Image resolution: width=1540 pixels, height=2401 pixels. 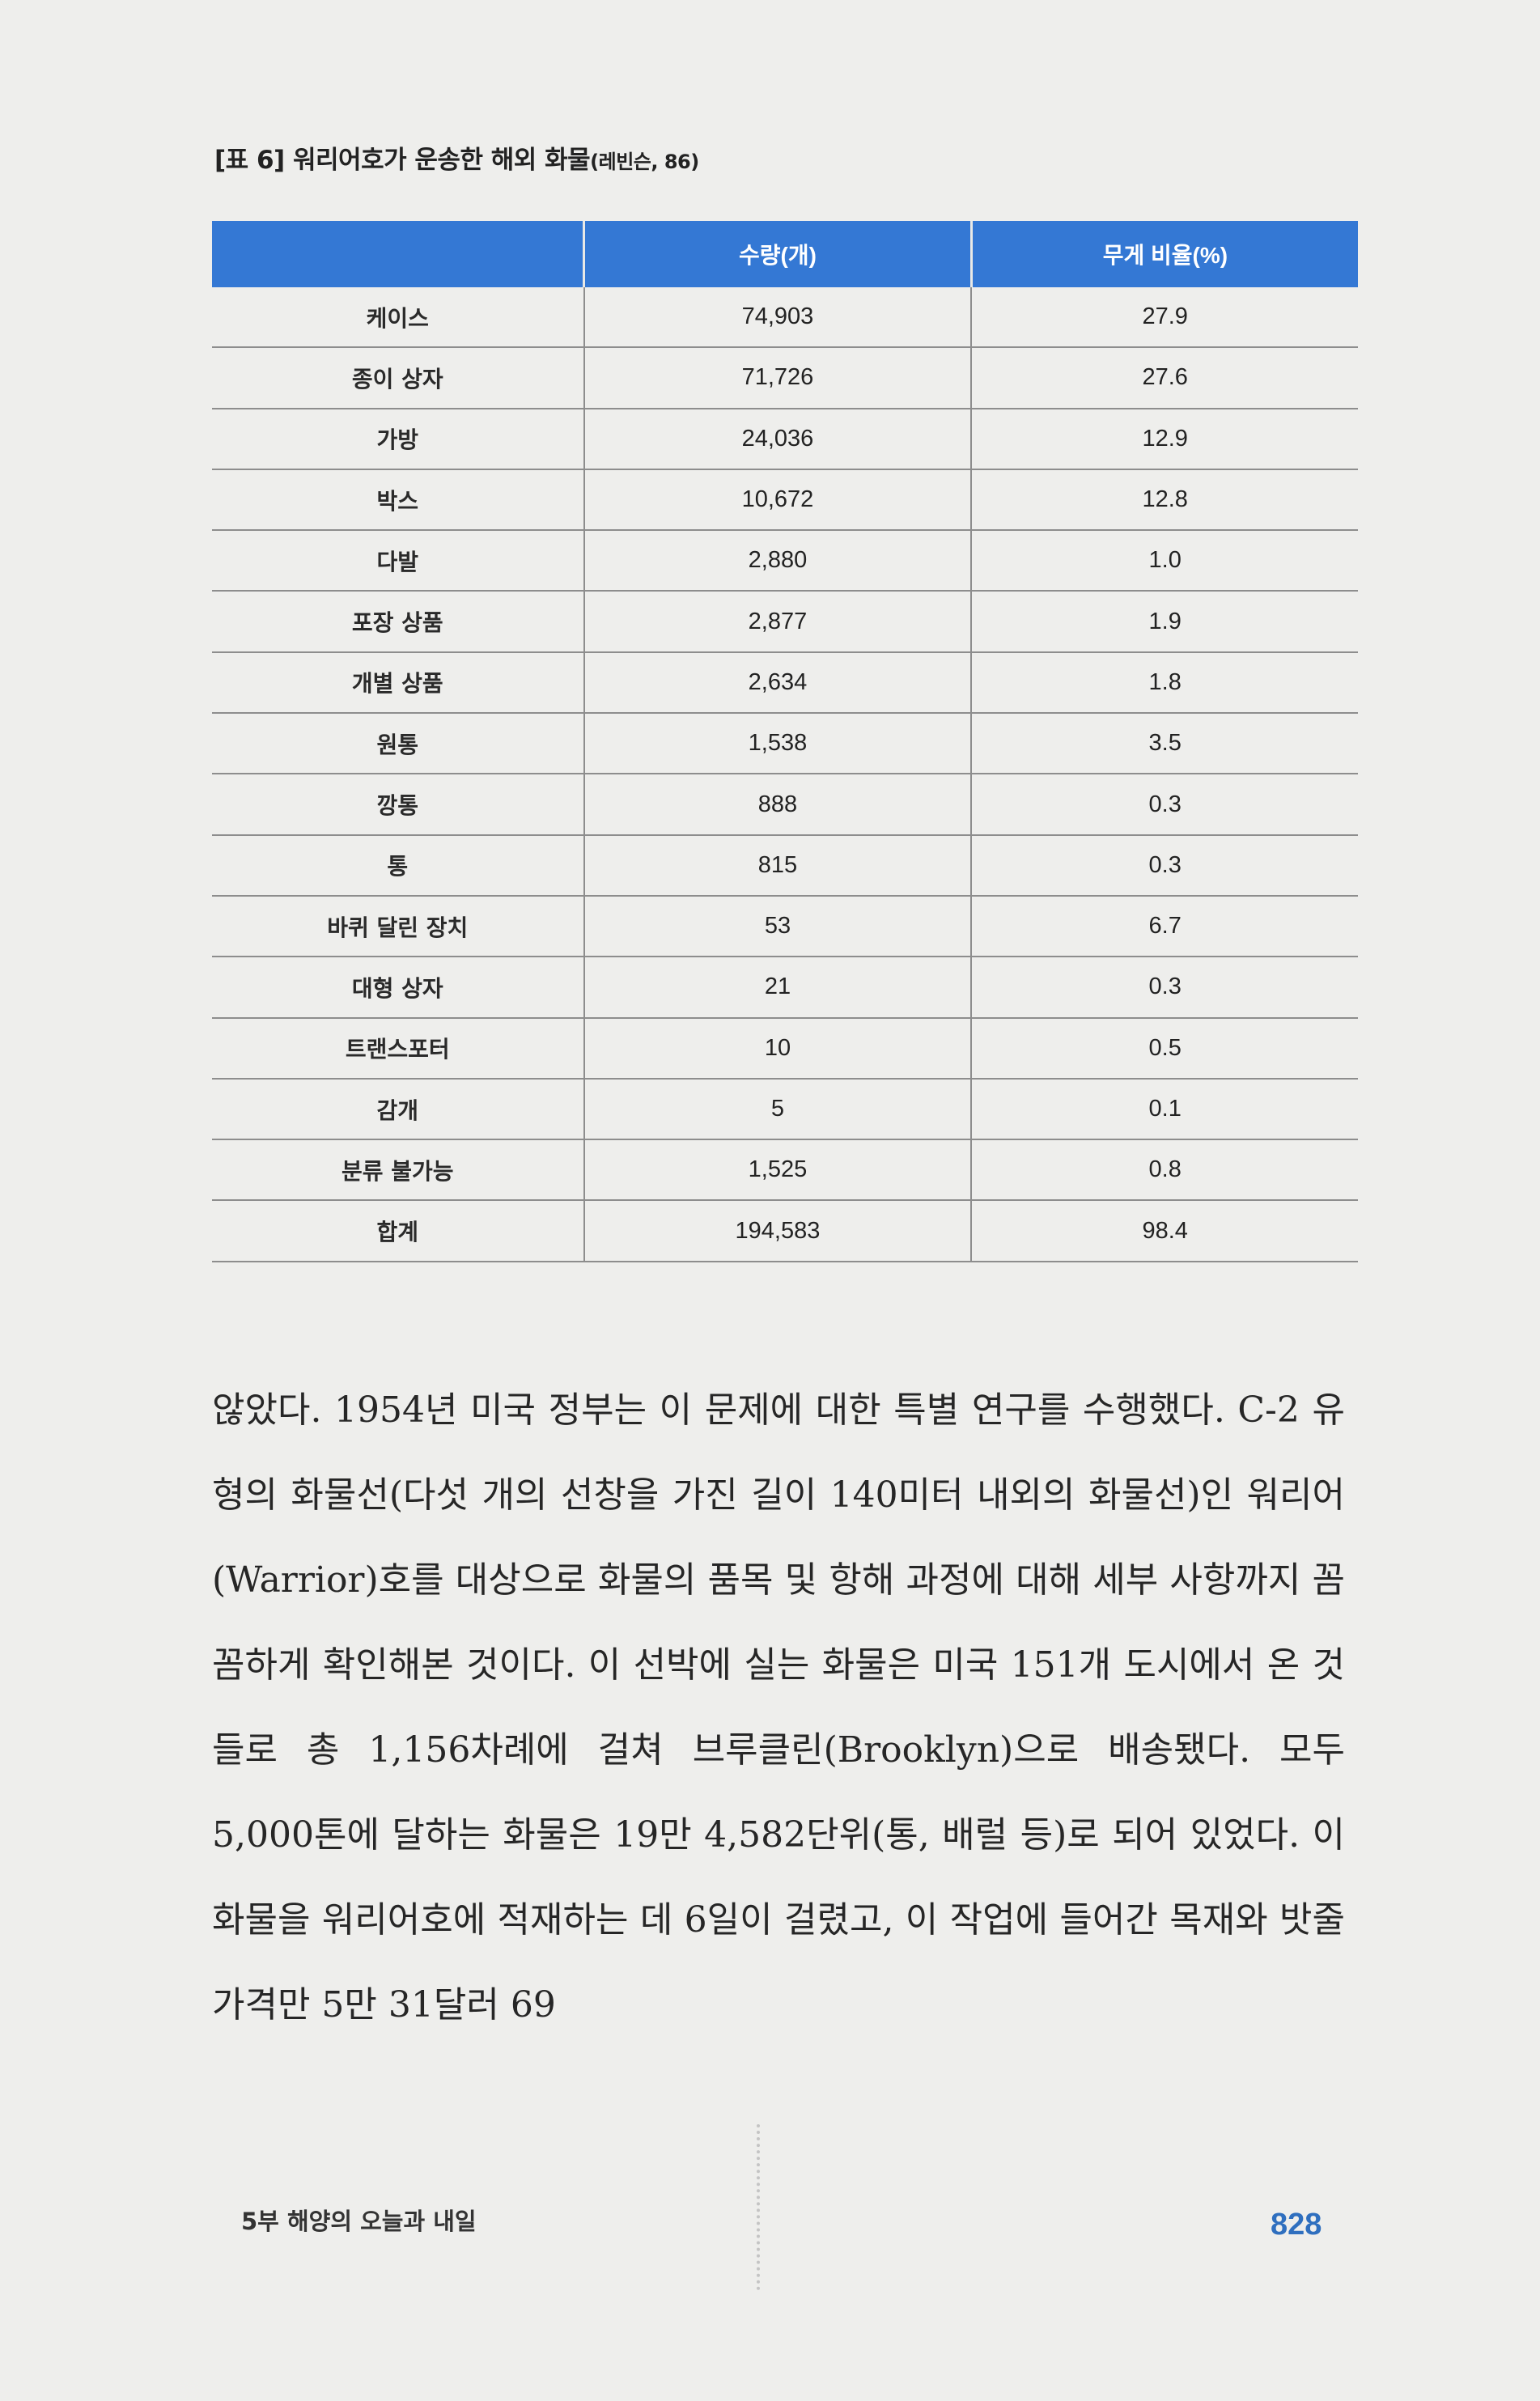 What do you see at coordinates (398, 622) in the screenshot?
I see `cell-item: 포장 상품` at bounding box center [398, 622].